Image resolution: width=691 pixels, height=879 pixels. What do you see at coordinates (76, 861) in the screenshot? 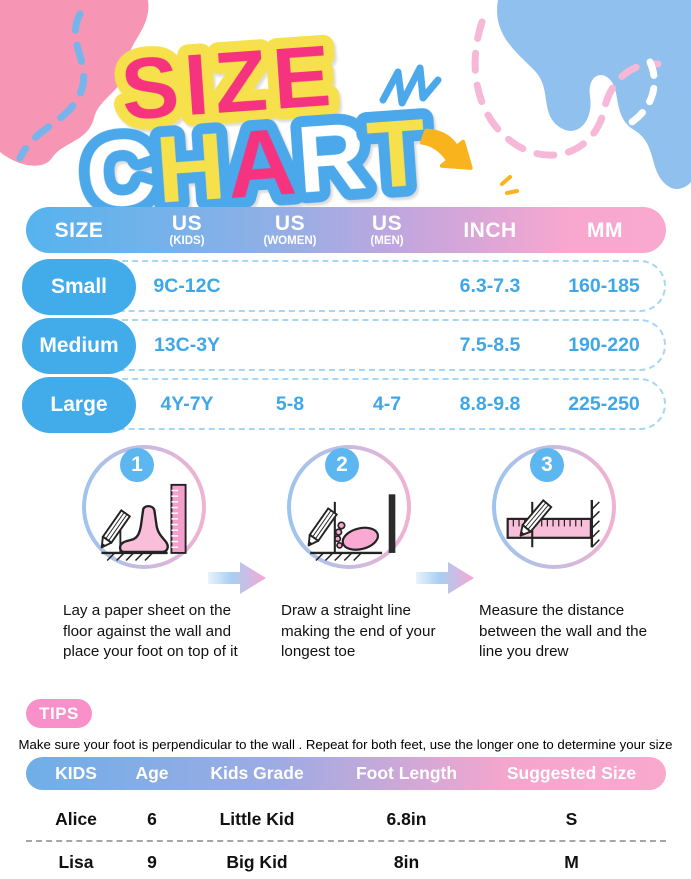
I see `cell-name: Lisa` at bounding box center [76, 861].